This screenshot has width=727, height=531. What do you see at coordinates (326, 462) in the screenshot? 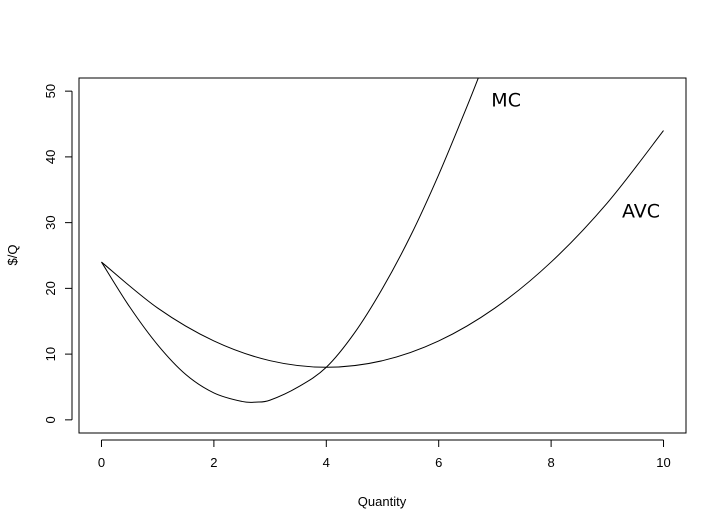
I see `x-tick-label: 4` at bounding box center [326, 462].